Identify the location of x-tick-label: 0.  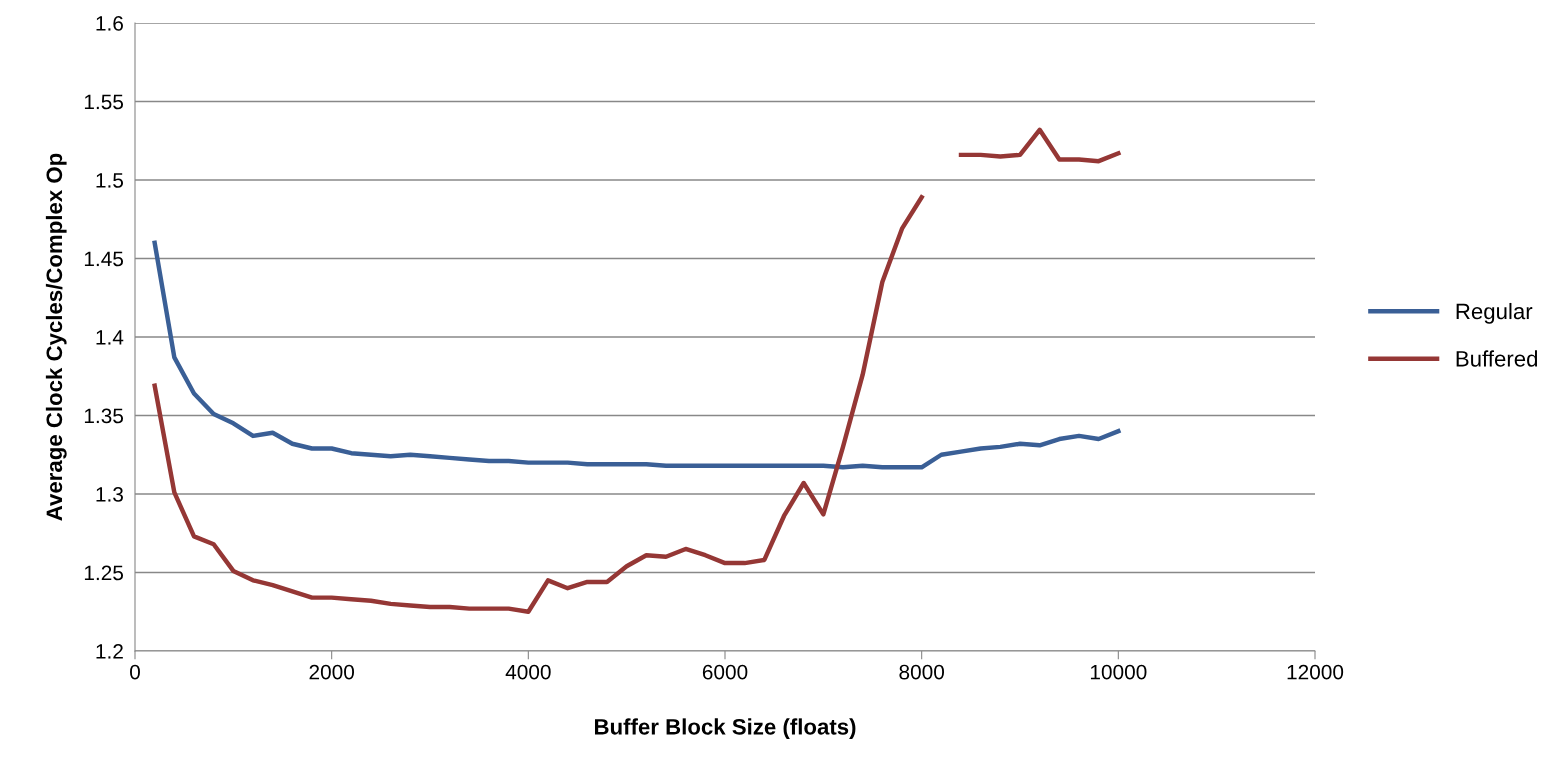
(135, 672).